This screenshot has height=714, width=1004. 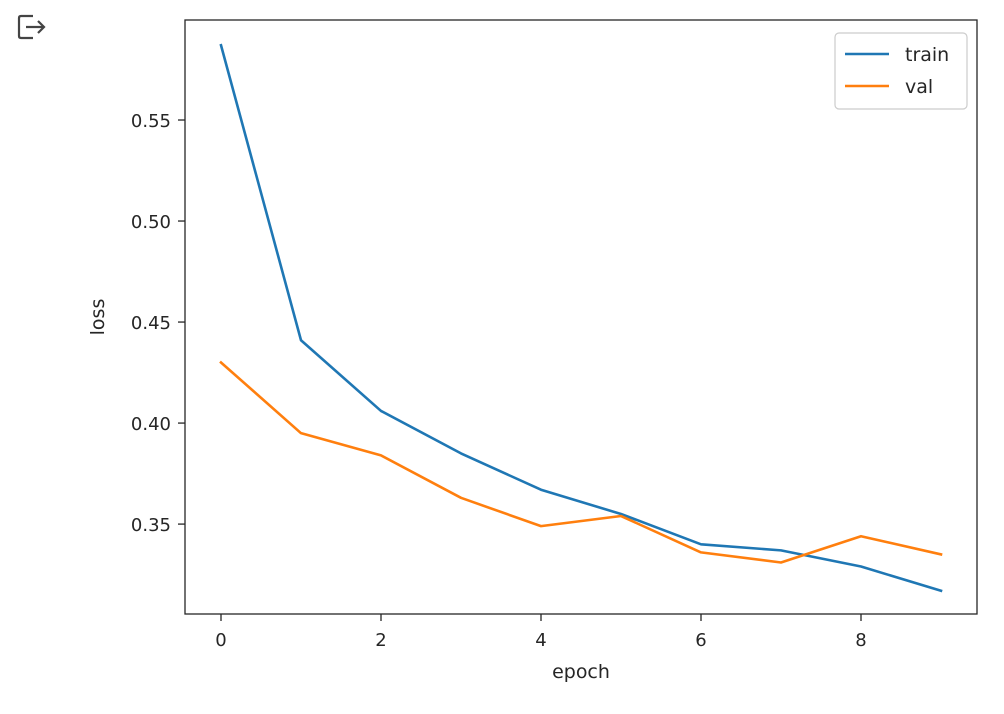 I want to click on output-redirect-icon-graphic, so click(x=31, y=27).